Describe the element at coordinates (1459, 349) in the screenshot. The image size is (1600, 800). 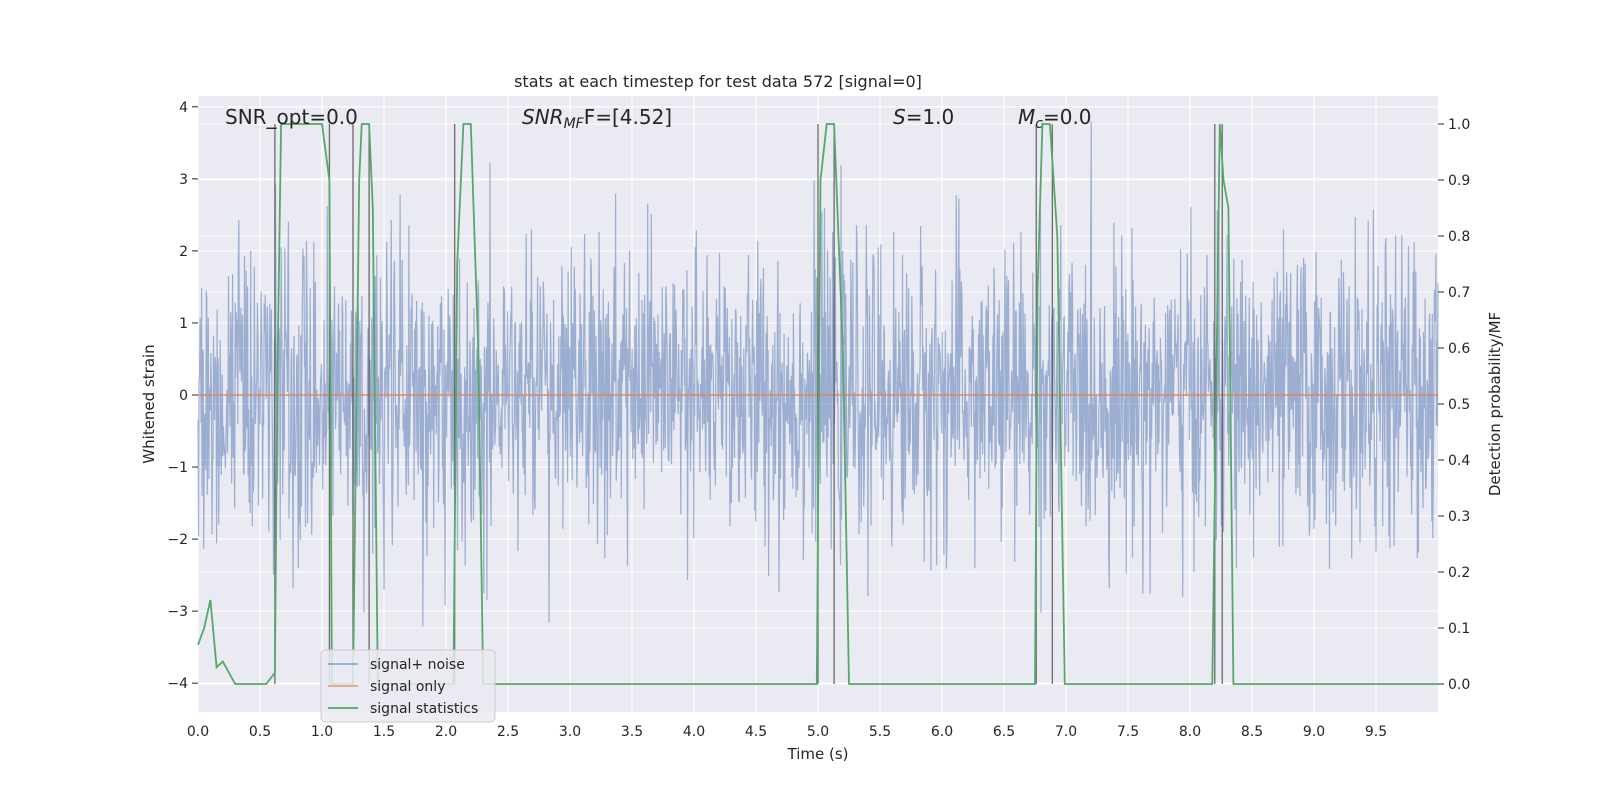
I see `y2-tick-label: 0.6` at that location.